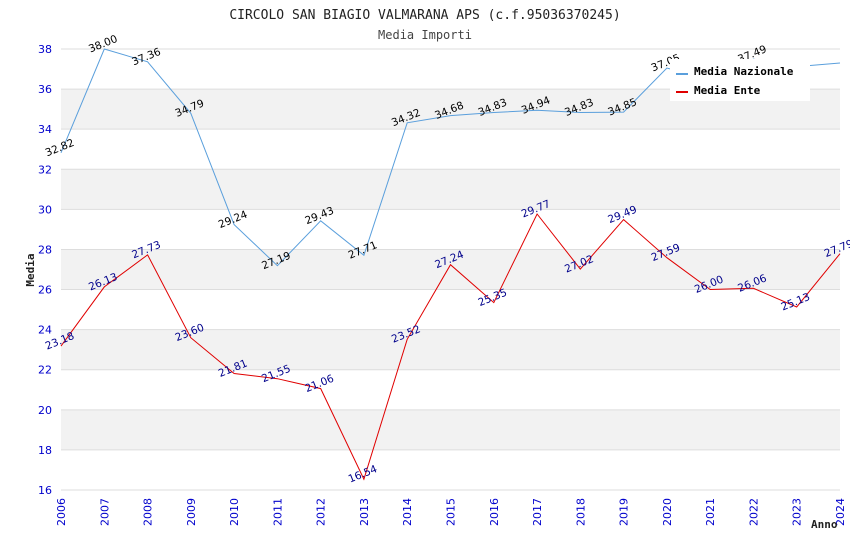  What do you see at coordinates (45, 450) in the screenshot?
I see `y-tick-label: 18` at bounding box center [45, 450].